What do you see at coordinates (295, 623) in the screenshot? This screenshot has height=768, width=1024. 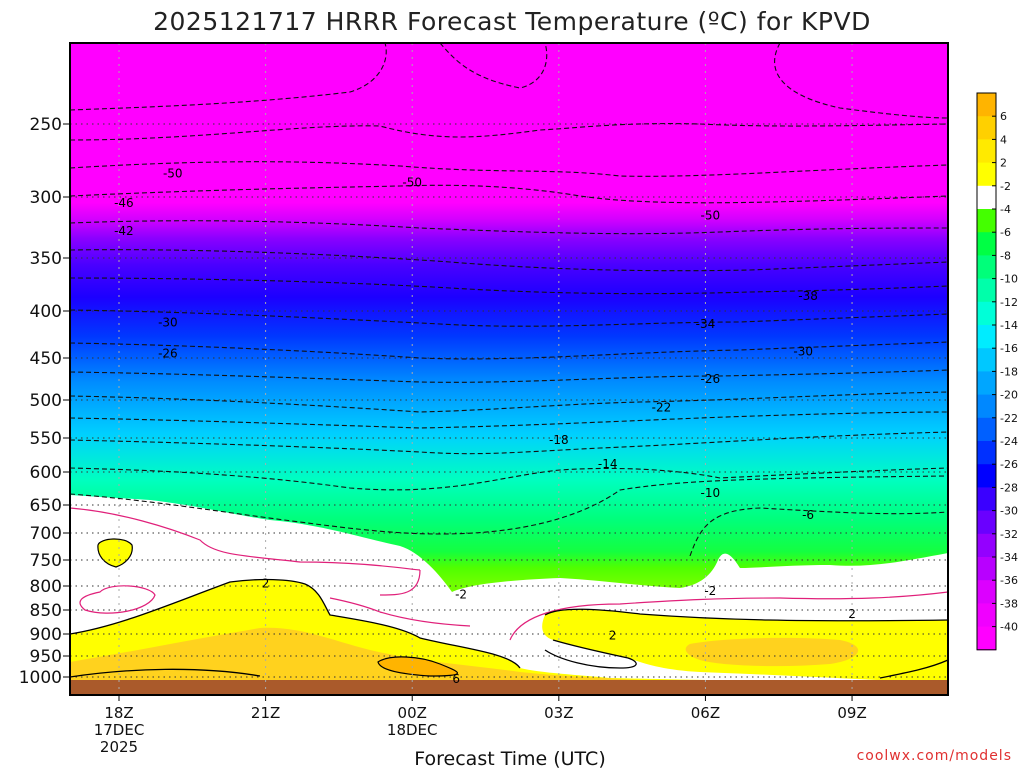 I see `two-degree-line` at bounding box center [295, 623].